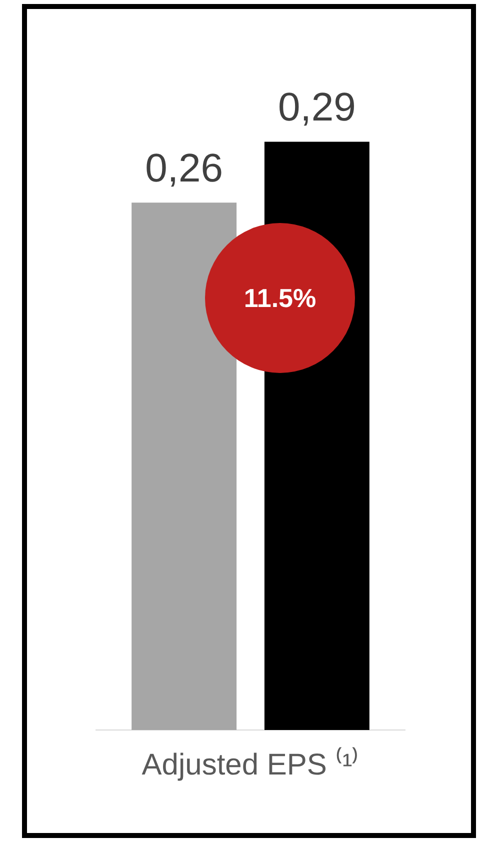  What do you see at coordinates (251, 764) in the screenshot?
I see `x-tick-label: Adjusted EPS ⁽¹⁾` at bounding box center [251, 764].